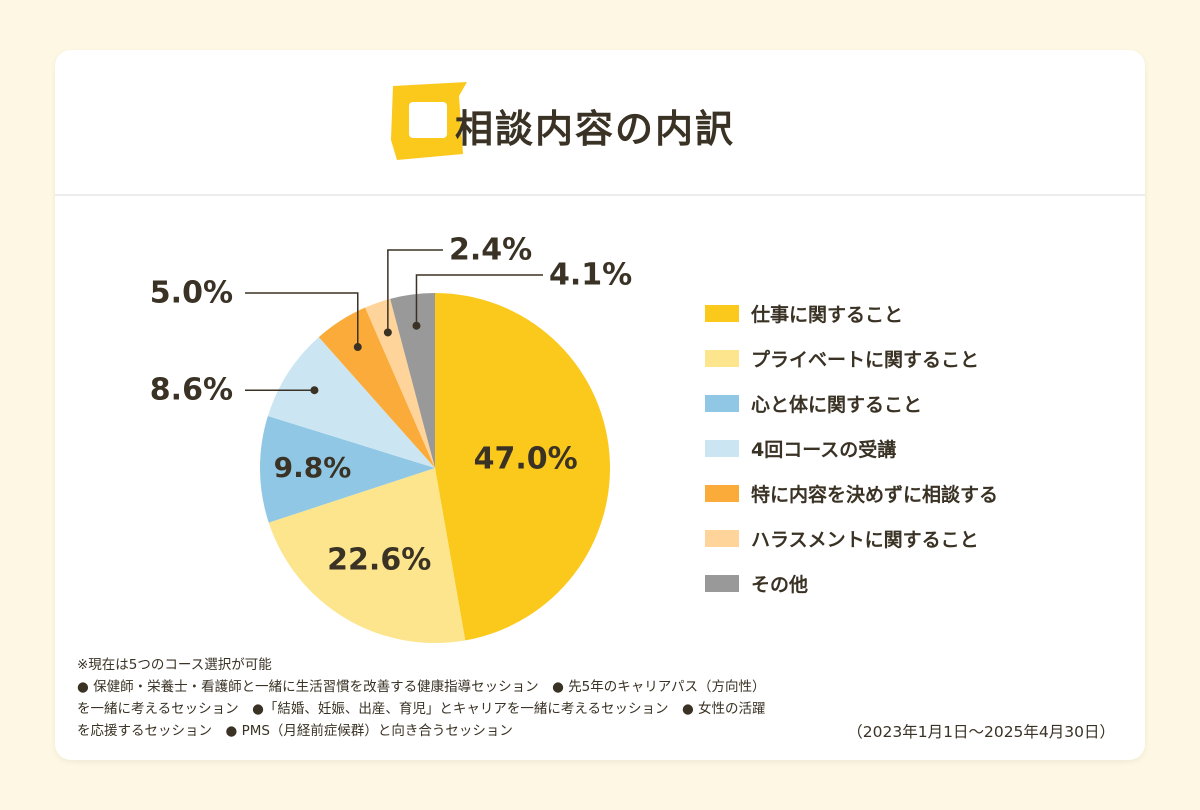 This screenshot has width=1200, height=810. I want to click on data-label: 22.6%, so click(379, 560).